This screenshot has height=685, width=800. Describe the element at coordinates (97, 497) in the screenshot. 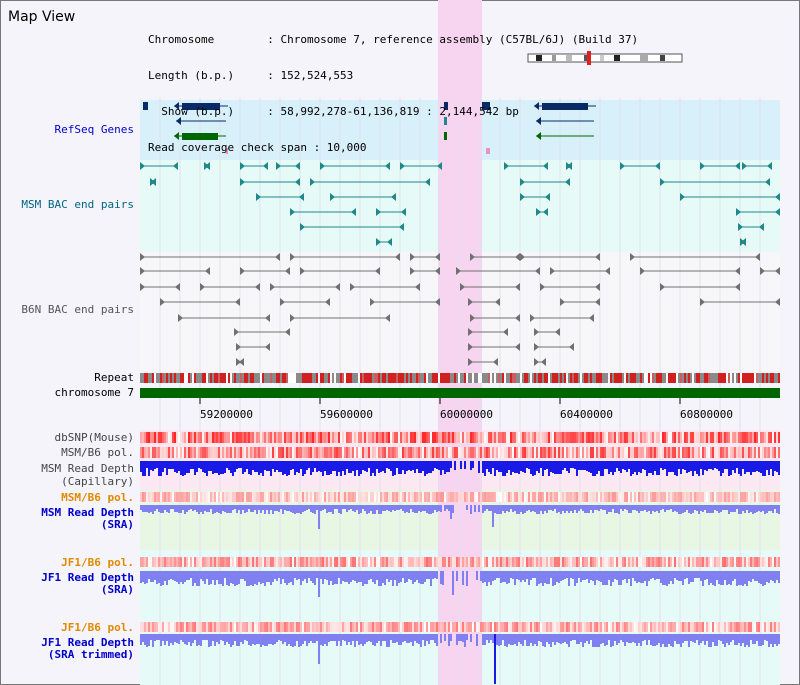

I see `track-label-msm-b6-pol-sra: MSM/B6 pol.` at that location.